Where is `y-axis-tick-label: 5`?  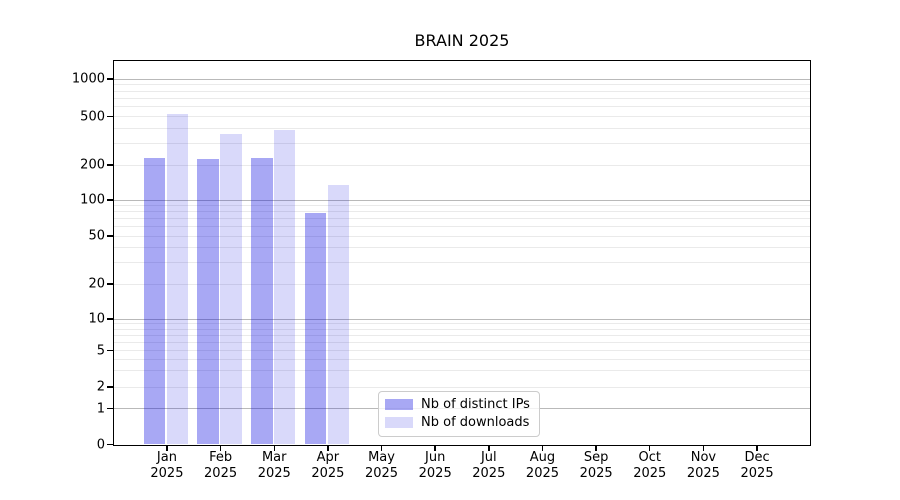 y-axis-tick-label: 5 is located at coordinates (100, 351).